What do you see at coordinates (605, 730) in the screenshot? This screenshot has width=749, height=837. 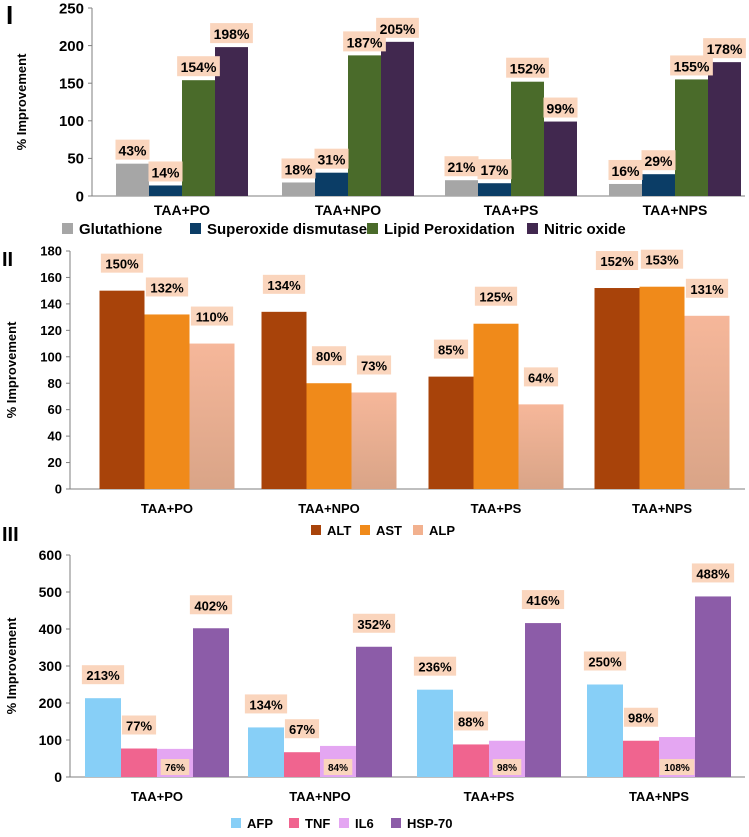 I see `bar-afp-taa-nps` at bounding box center [605, 730].